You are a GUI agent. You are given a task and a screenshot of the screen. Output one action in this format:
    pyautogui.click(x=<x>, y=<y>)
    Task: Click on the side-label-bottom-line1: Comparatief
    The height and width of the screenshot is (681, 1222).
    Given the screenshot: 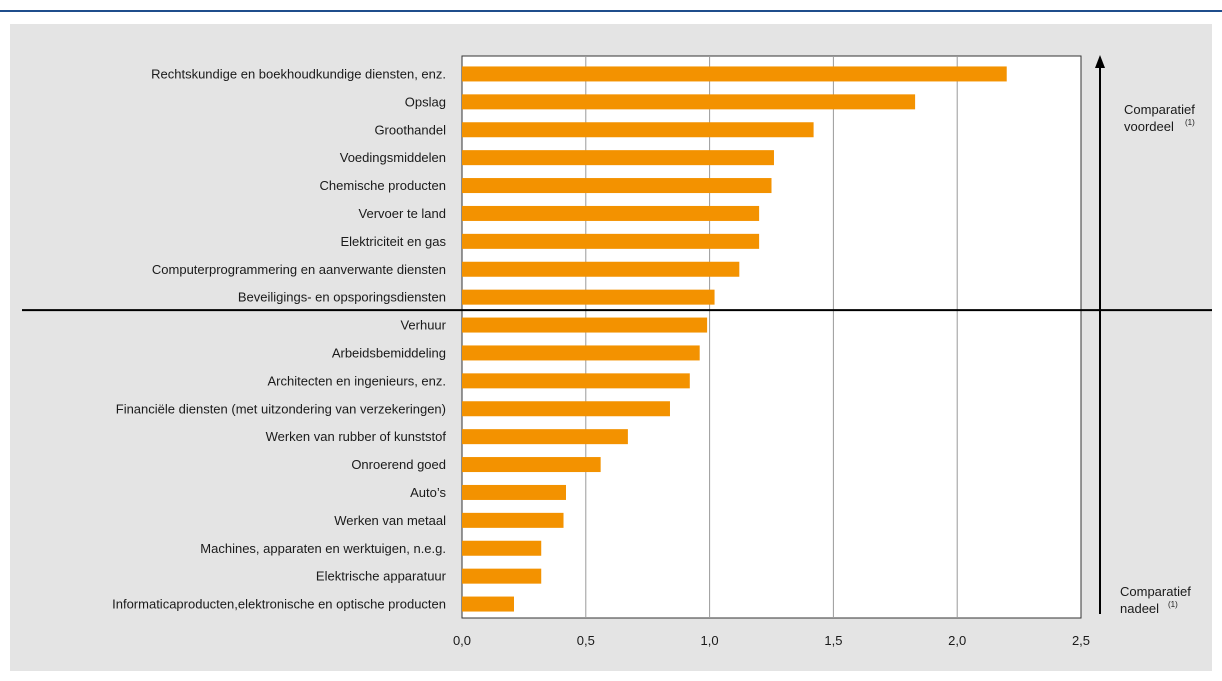 What is the action you would take?
    pyautogui.click(x=1155, y=591)
    